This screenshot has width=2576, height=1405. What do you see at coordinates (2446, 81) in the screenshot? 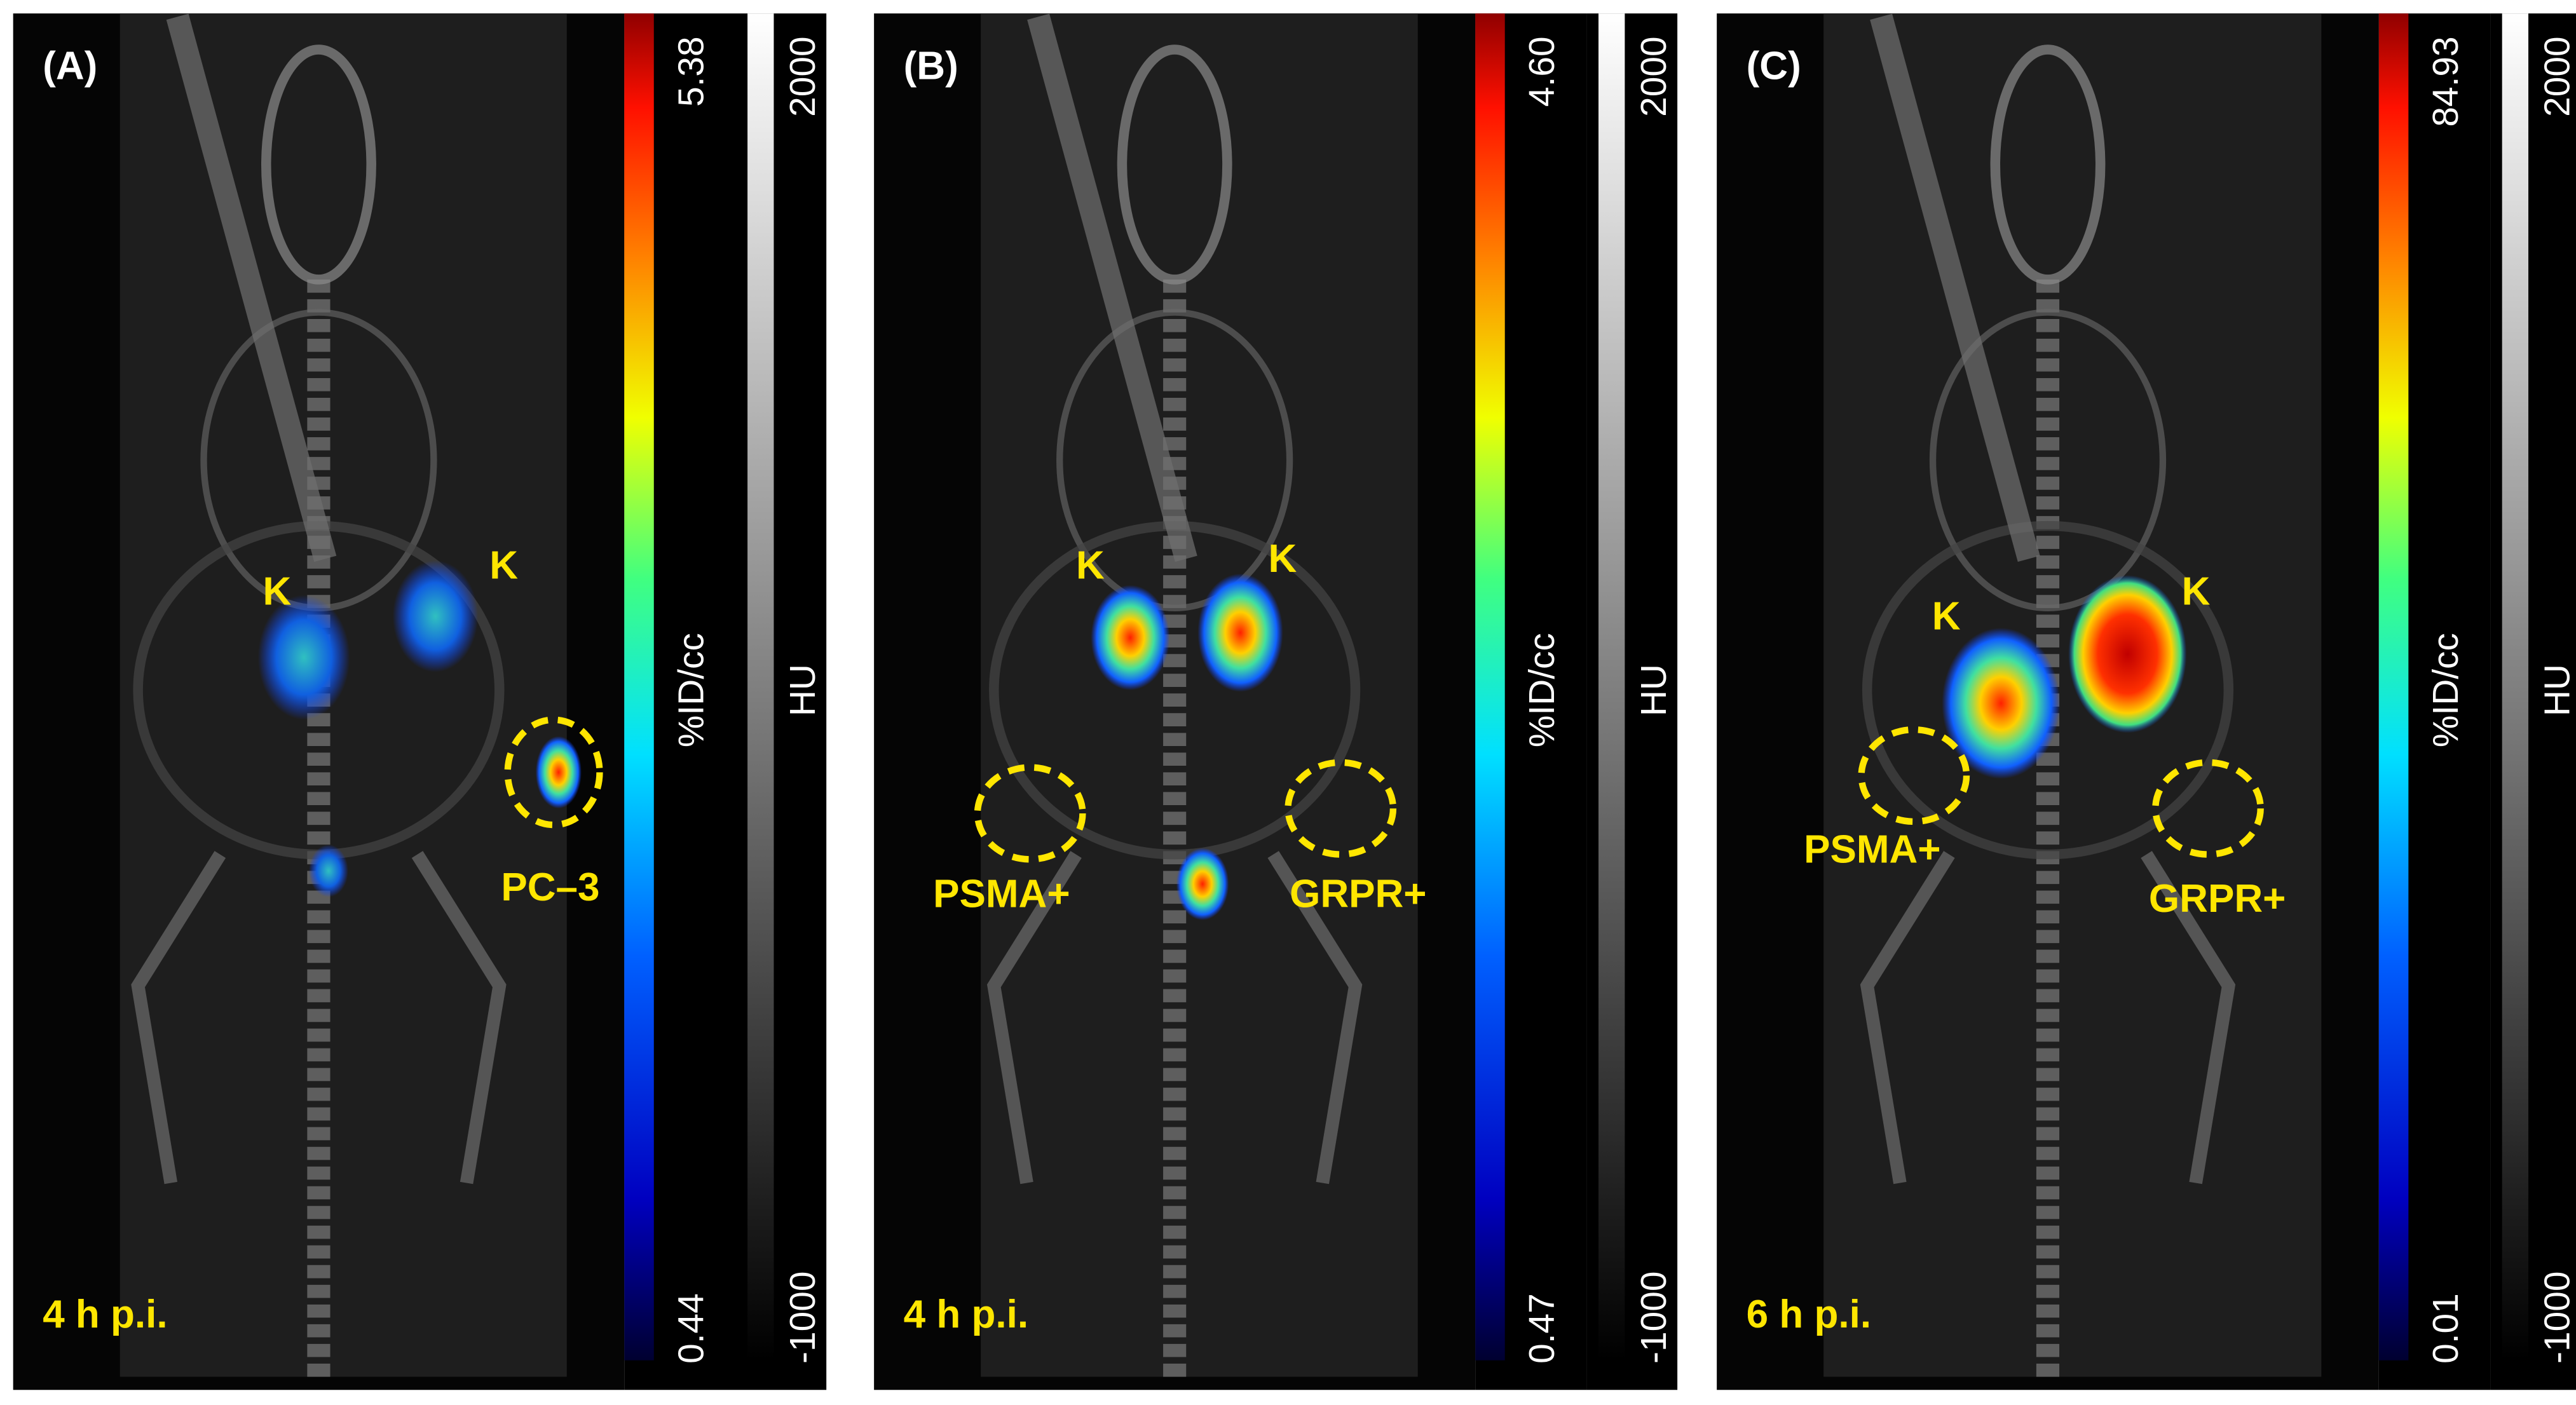
I see `pet-scale-max: 84.93` at bounding box center [2446, 81].